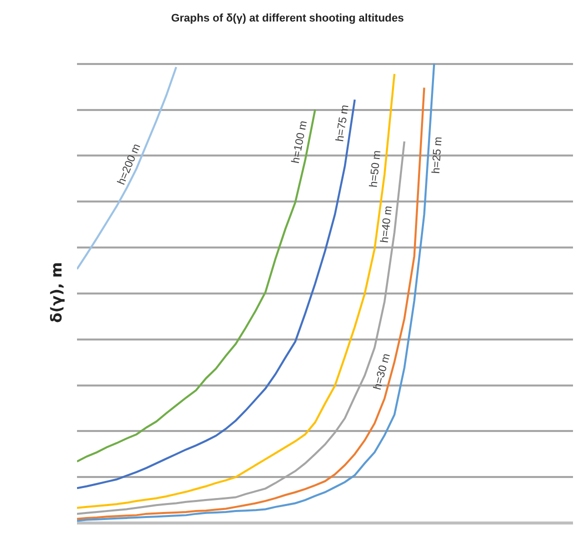 This screenshot has height=560, width=575. Describe the element at coordinates (287, 18) in the screenshot. I see `chart-title: Graphs of δ(γ) at different shooting altitudes` at that location.